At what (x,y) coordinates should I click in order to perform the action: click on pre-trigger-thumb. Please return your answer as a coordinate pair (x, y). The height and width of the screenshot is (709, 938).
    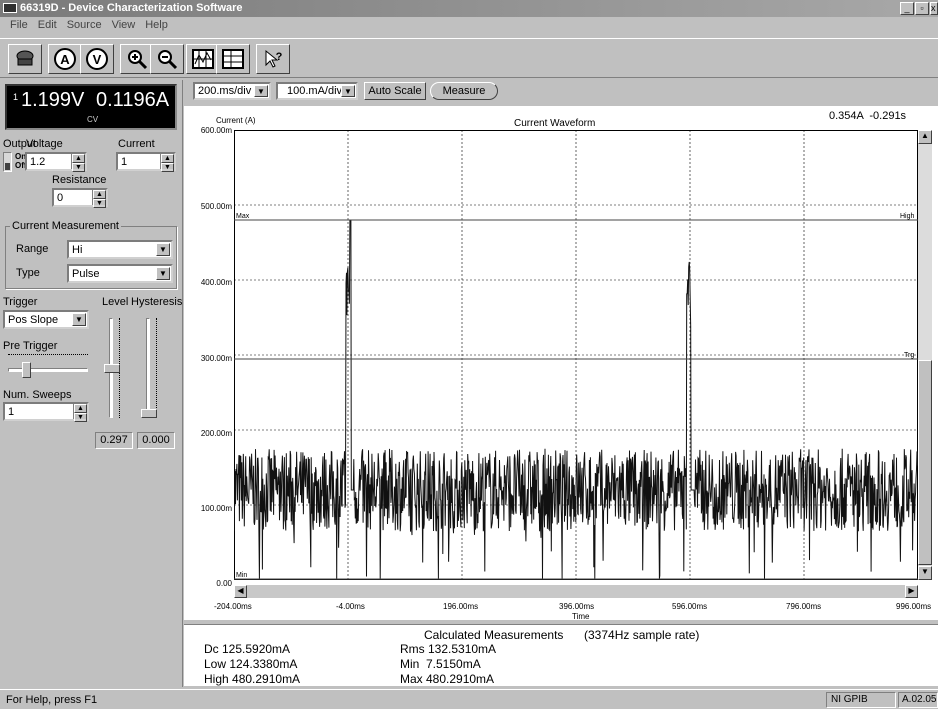
    Looking at the image, I should click on (27, 370).